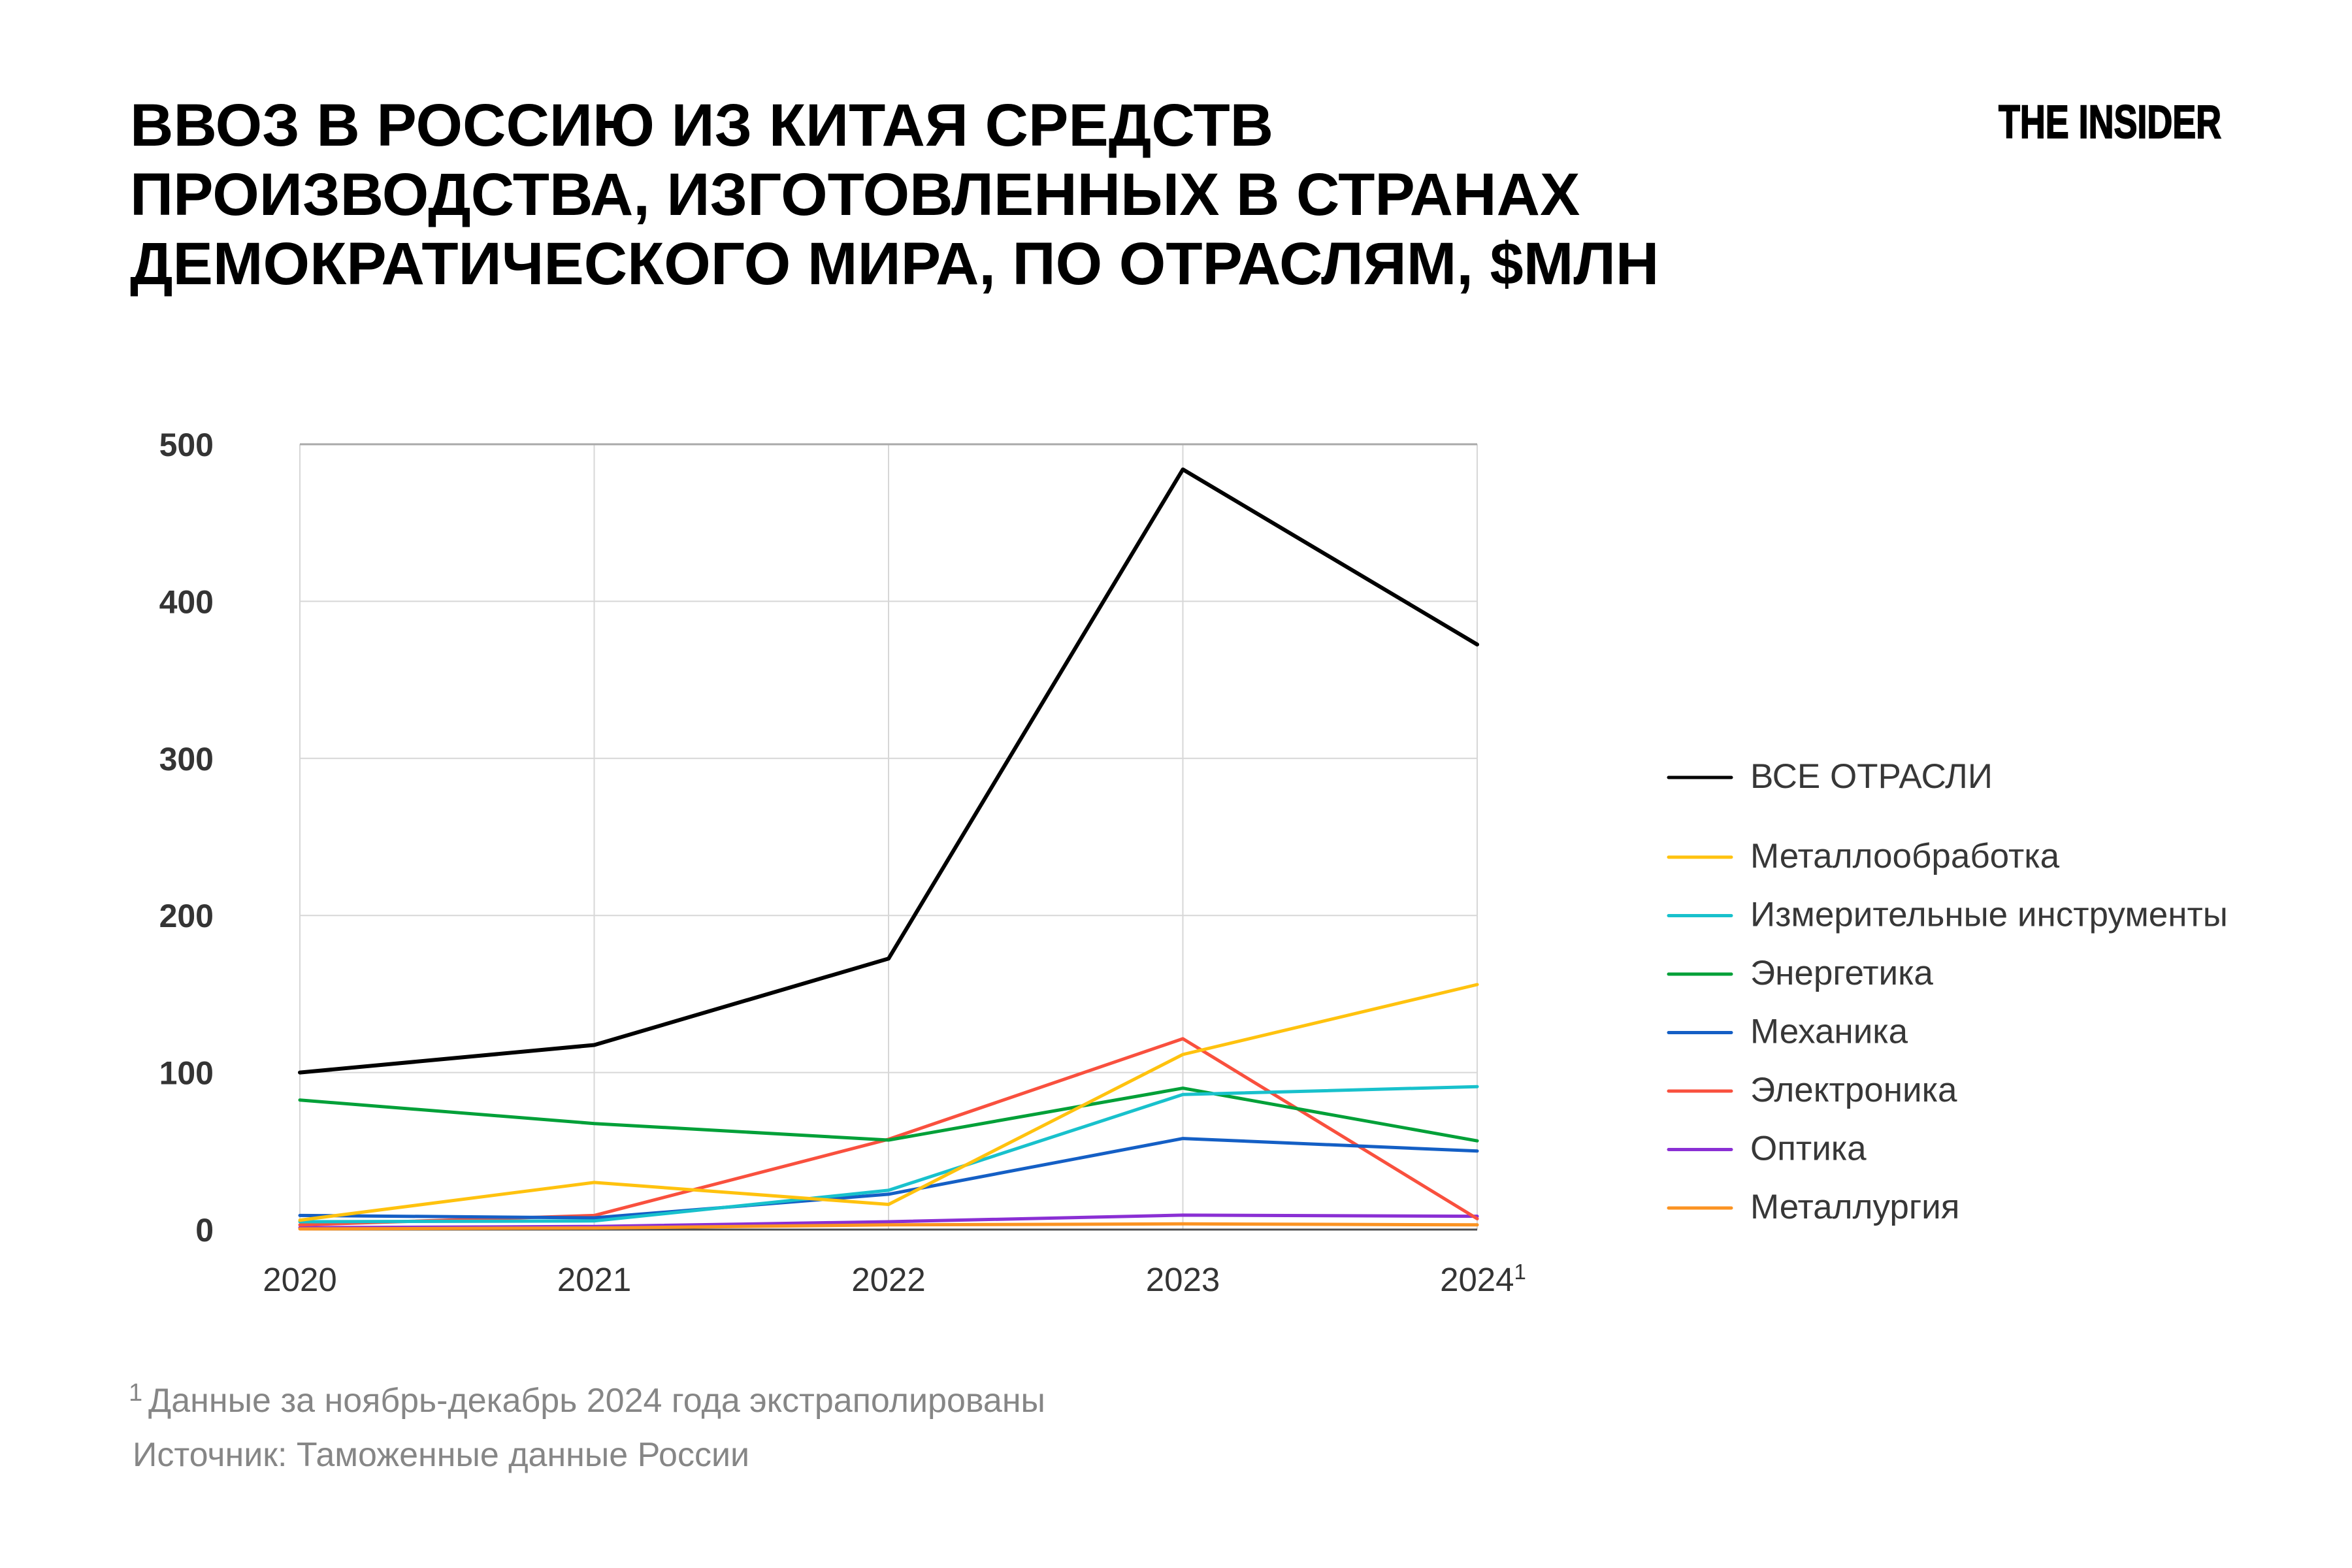 This screenshot has height=1568, width=2352. I want to click on svg-text: Металлургия, so click(1854, 1207).